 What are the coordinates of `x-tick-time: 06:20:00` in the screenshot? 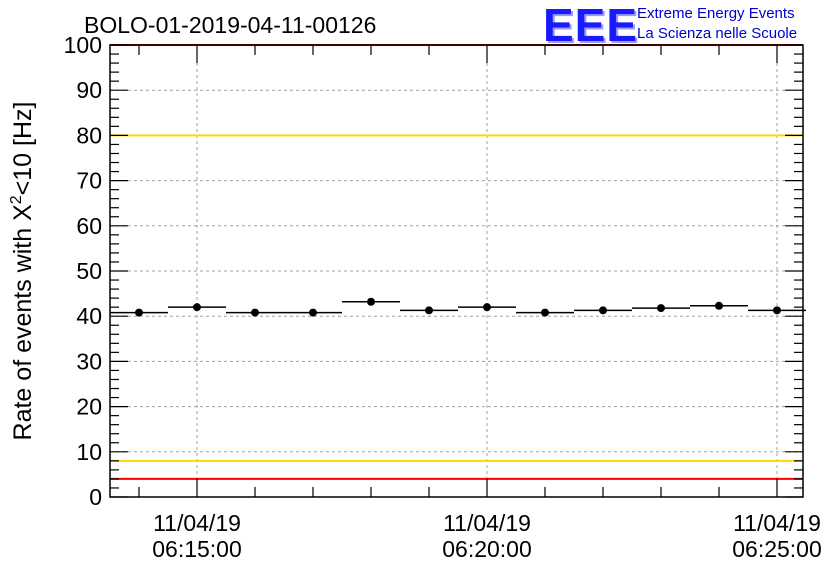 It's located at (487, 549).